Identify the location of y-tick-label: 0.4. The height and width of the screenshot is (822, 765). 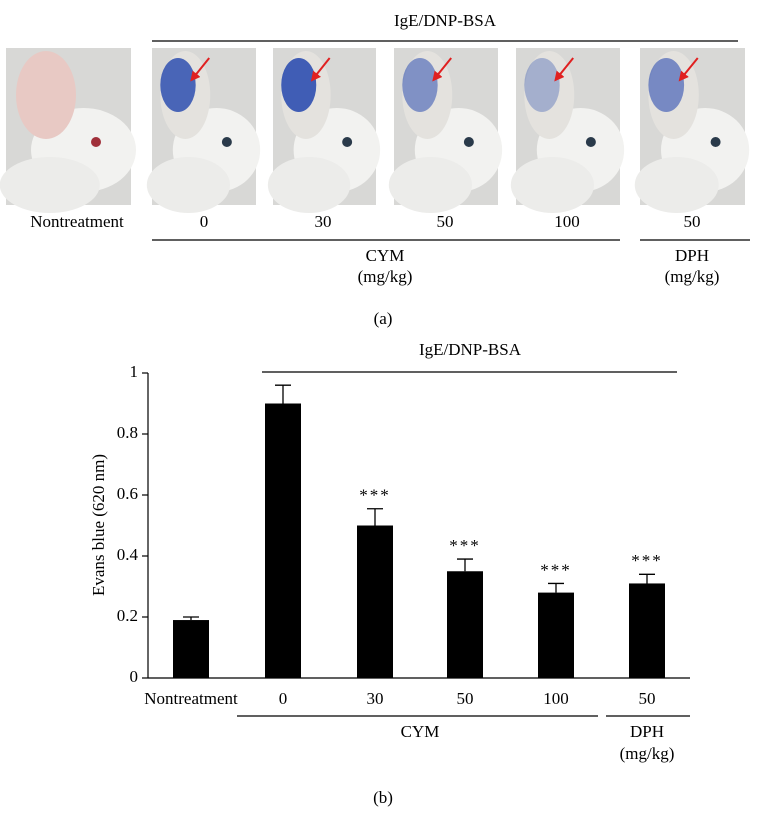
(128, 554).